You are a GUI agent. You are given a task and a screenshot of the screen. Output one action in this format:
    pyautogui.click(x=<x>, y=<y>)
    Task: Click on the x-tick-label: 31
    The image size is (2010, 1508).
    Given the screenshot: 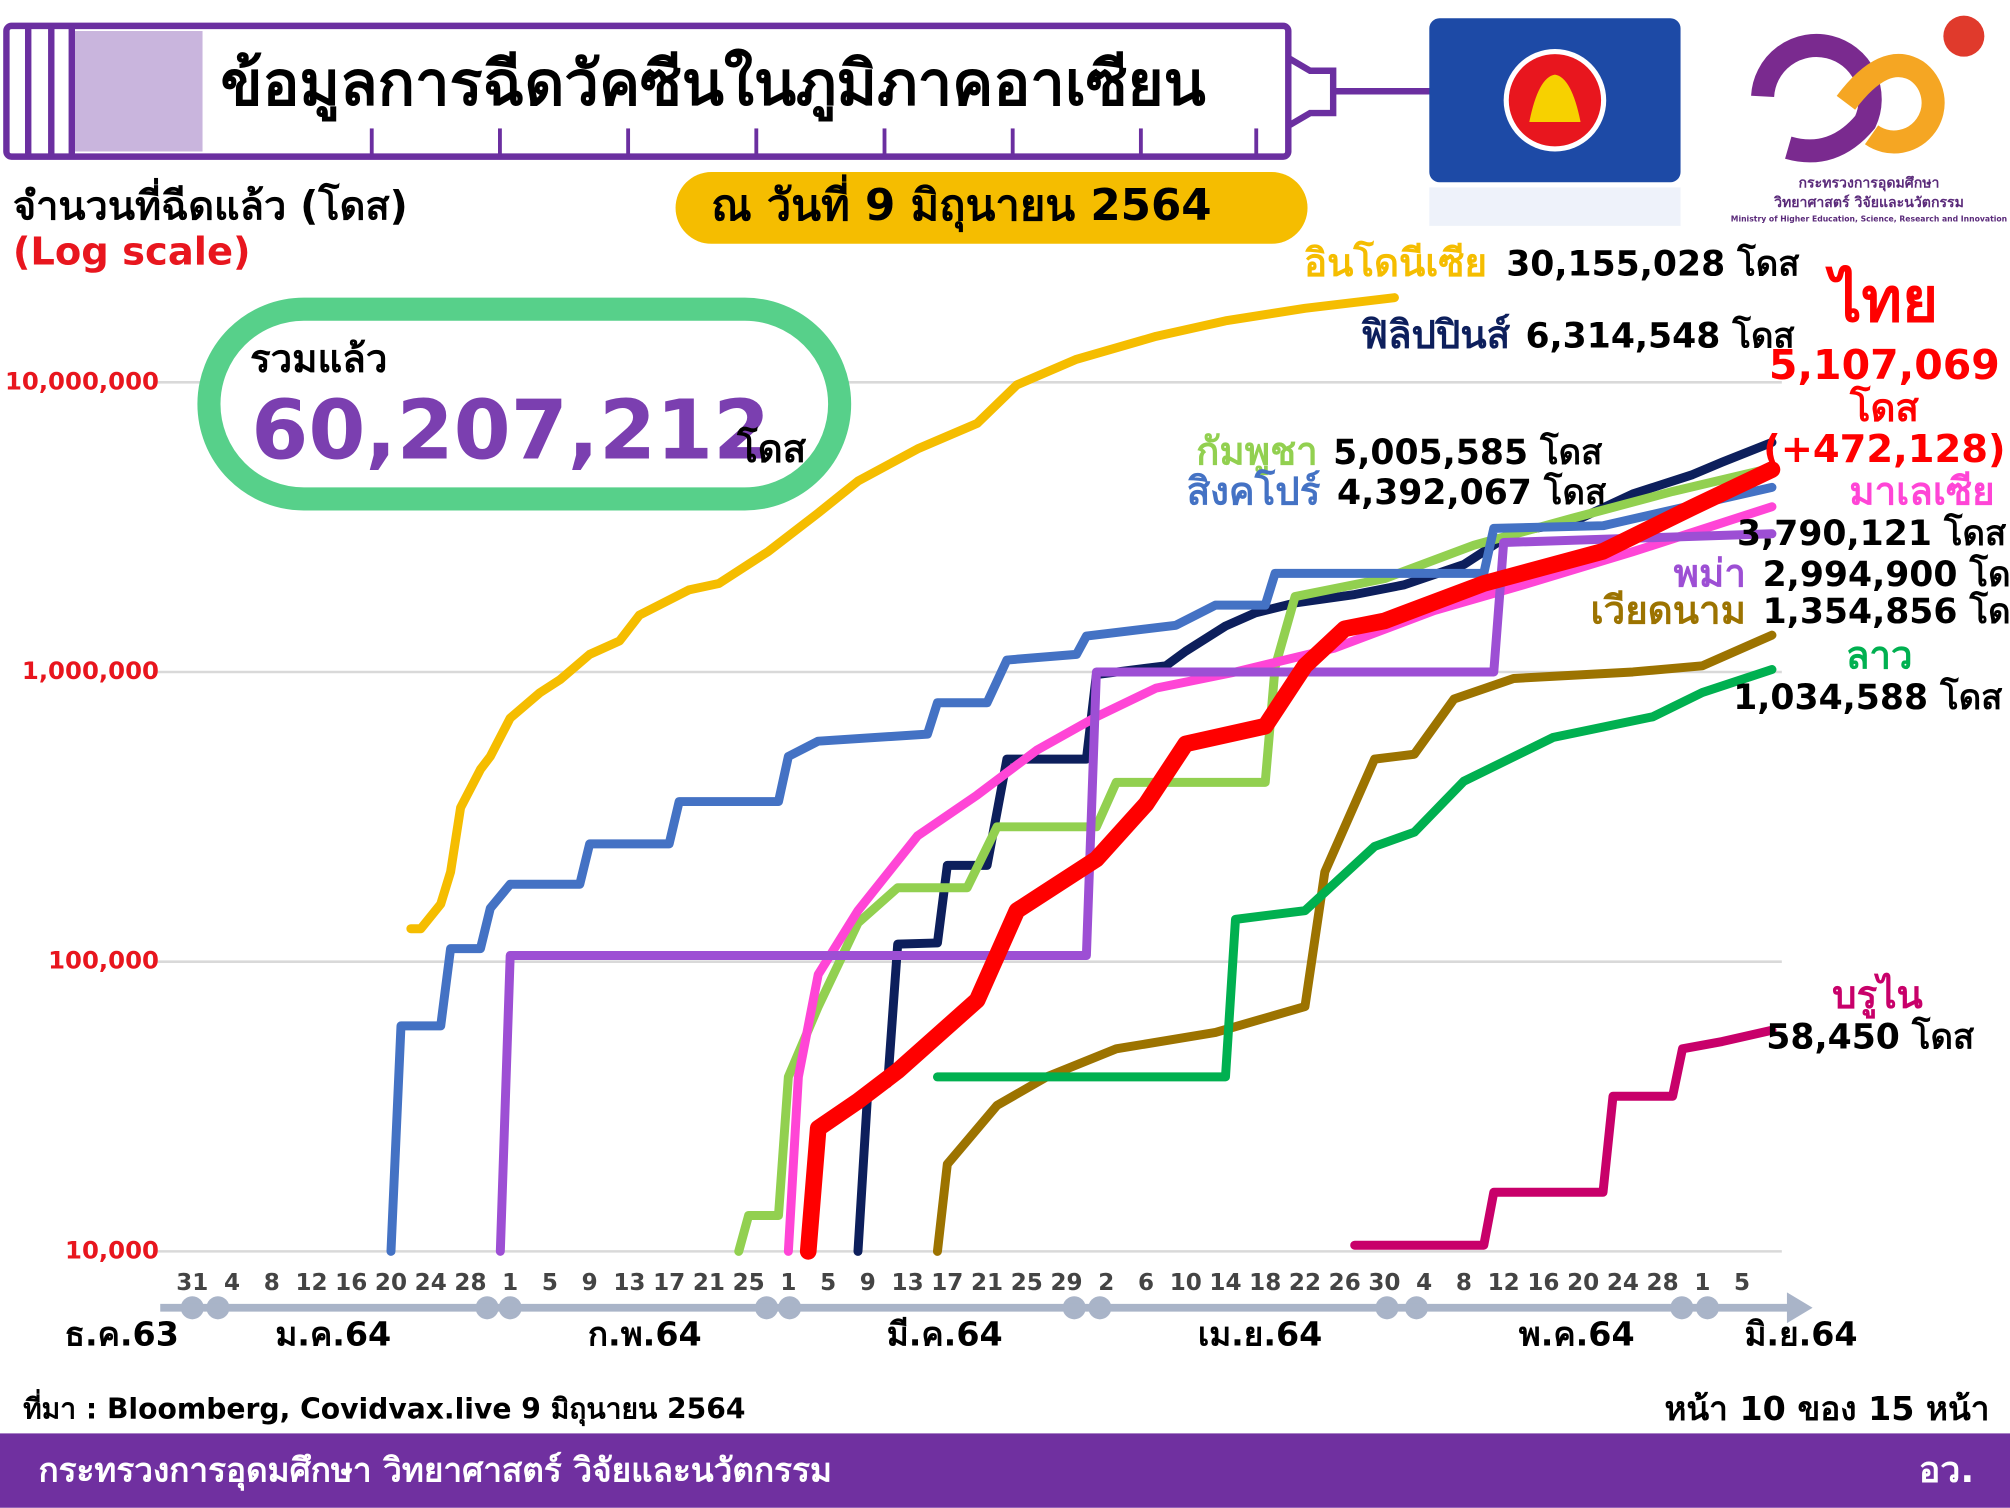 What is the action you would take?
    pyautogui.click(x=192, y=1283)
    